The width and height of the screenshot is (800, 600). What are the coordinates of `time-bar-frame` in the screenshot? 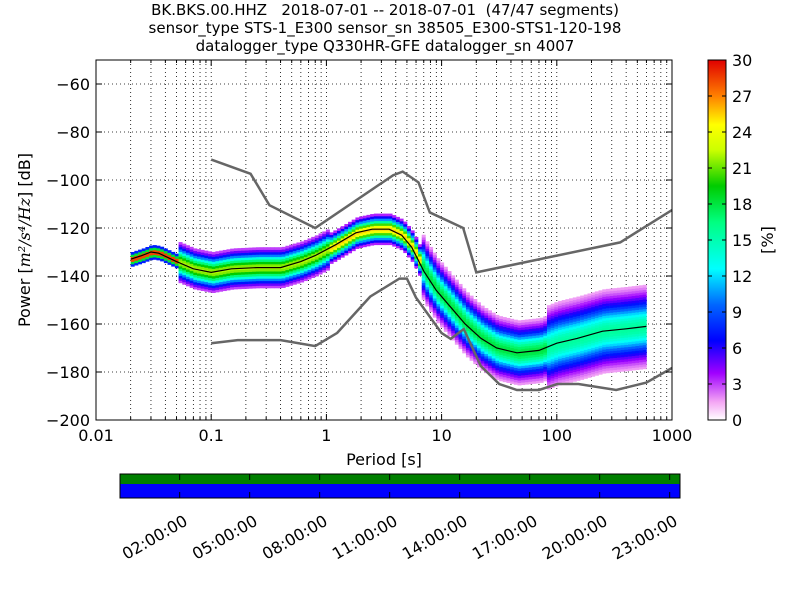 It's located at (400, 486).